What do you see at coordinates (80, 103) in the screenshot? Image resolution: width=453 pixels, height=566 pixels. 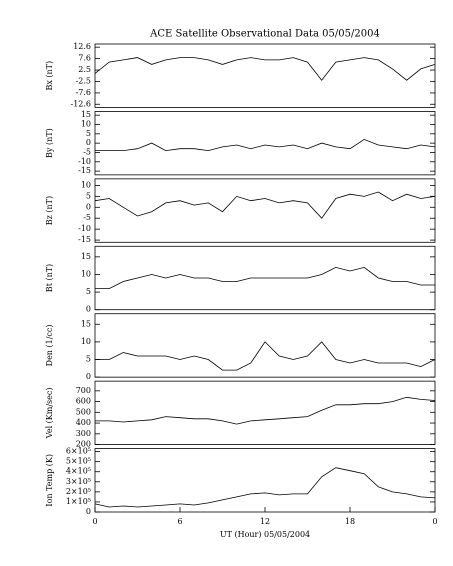 I see `y-tick-label: -12.6` at bounding box center [80, 103].